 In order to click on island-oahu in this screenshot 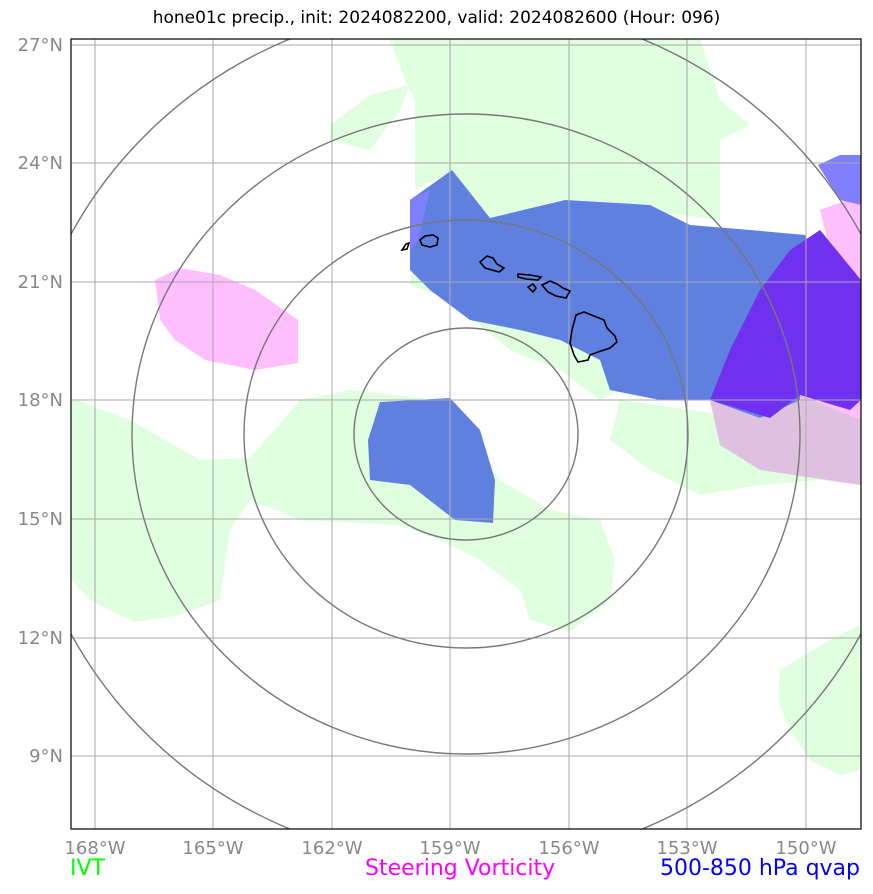, I will do `click(492, 264)`.